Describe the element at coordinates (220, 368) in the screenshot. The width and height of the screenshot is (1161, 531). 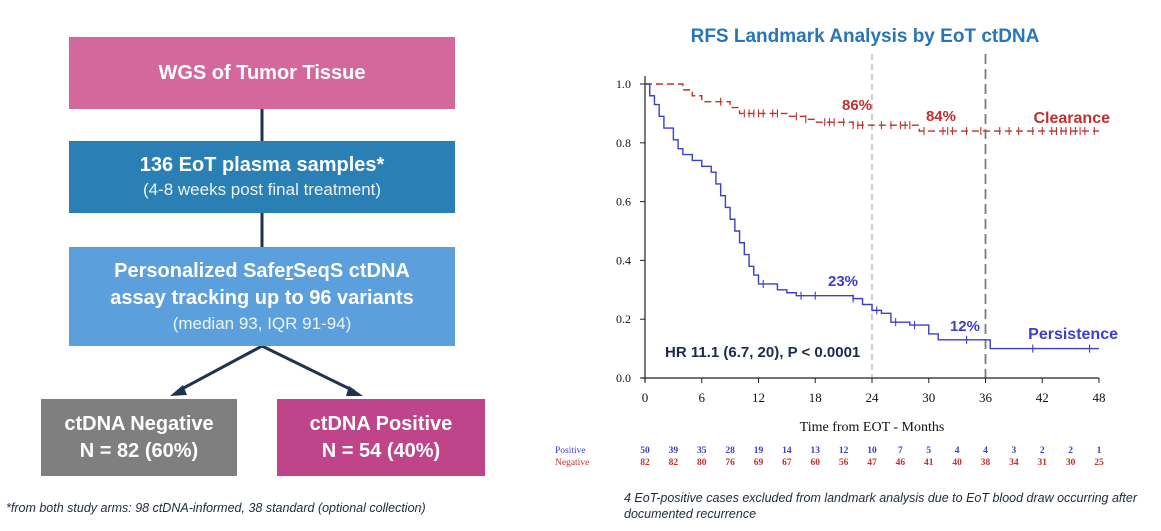
I see `arrow-to-negative` at that location.